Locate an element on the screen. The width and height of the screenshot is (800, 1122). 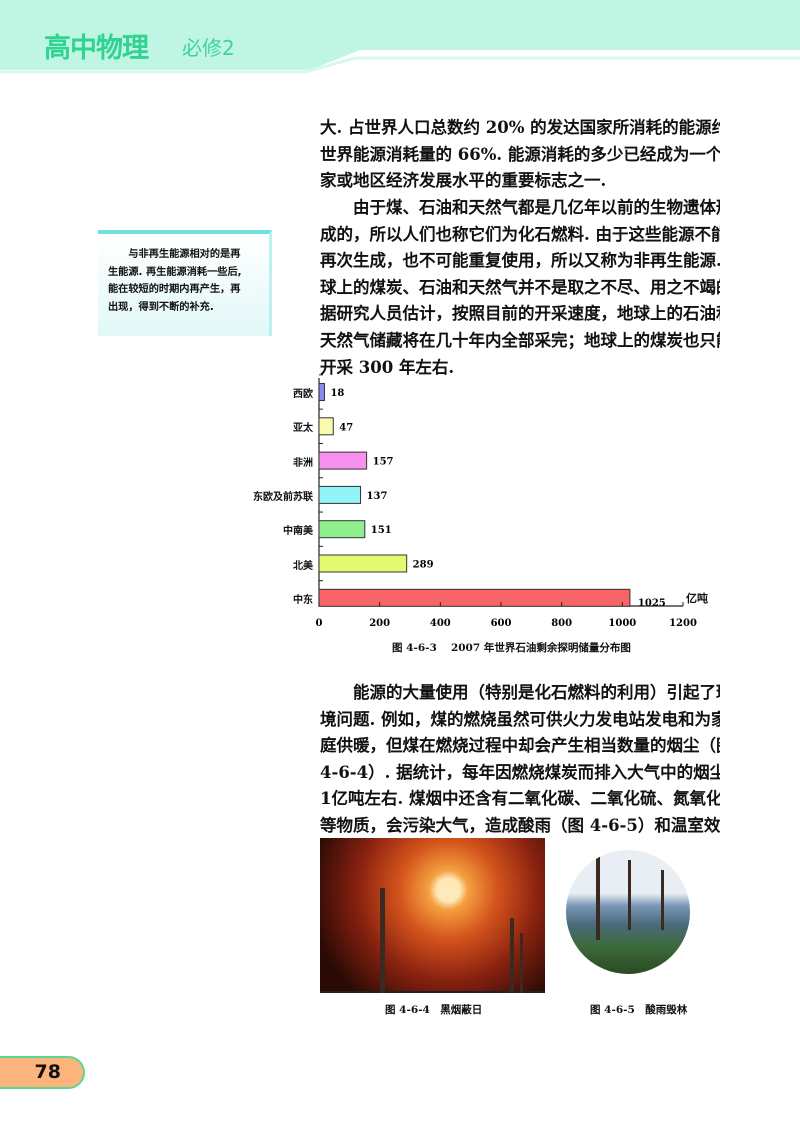
text-line: 球上的煤炭、石油和天然气并不是取之不尽、用之不竭的. is located at coordinates (520, 287).